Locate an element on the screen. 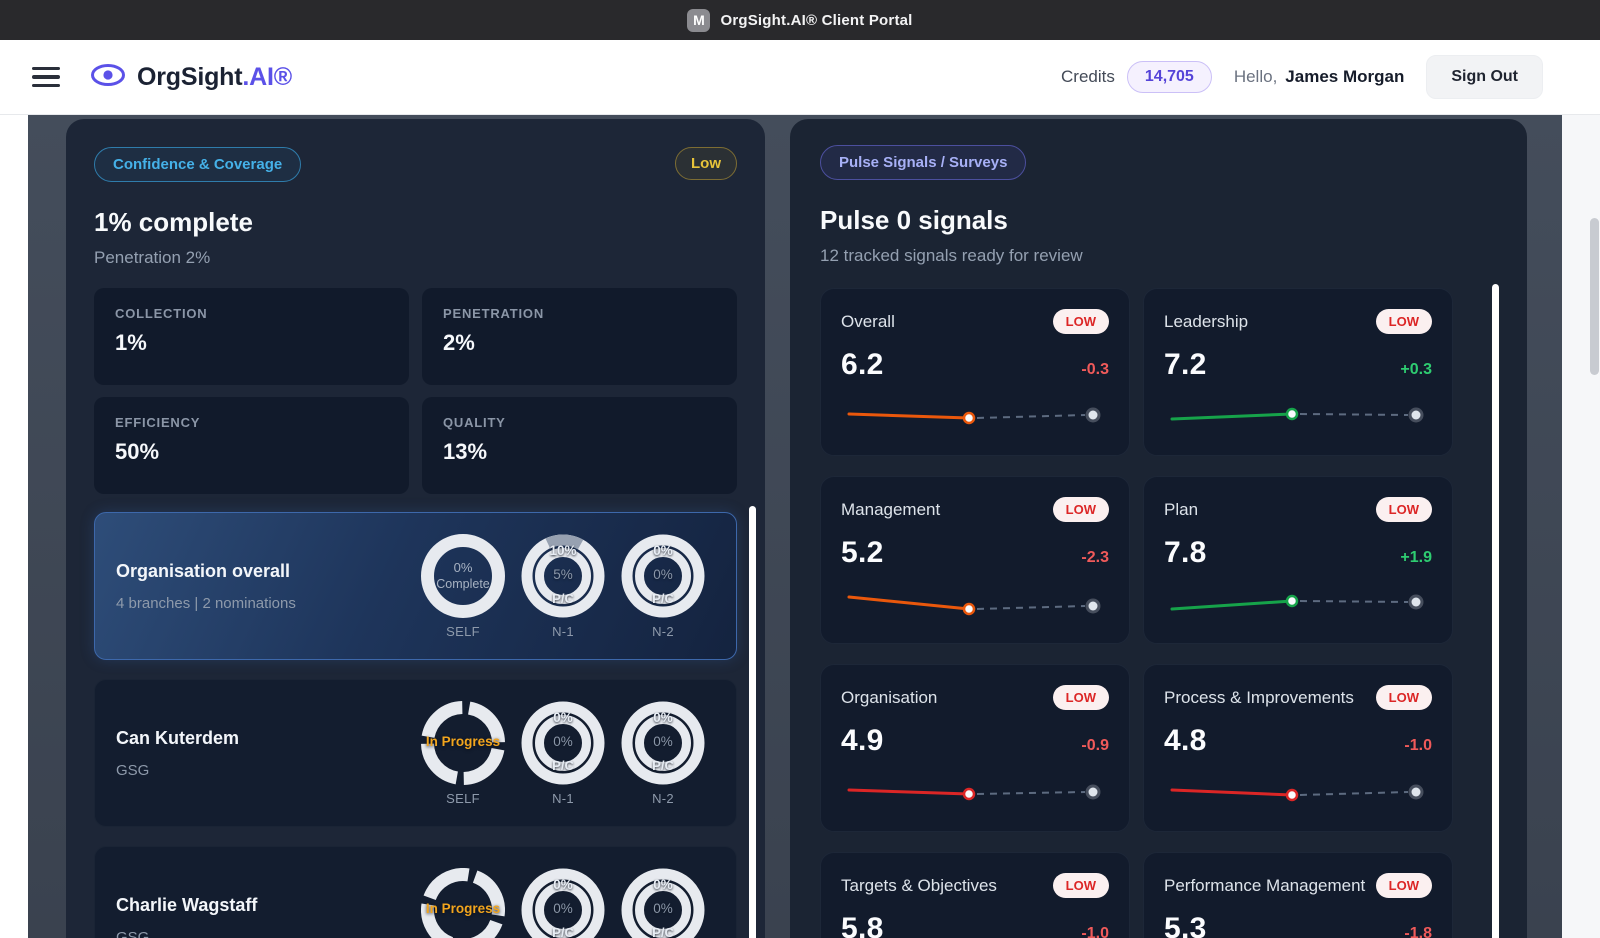 The width and height of the screenshot is (1600, 938). os-titlebar: M OrgSight.AI® Client Portal is located at coordinates (800, 20).